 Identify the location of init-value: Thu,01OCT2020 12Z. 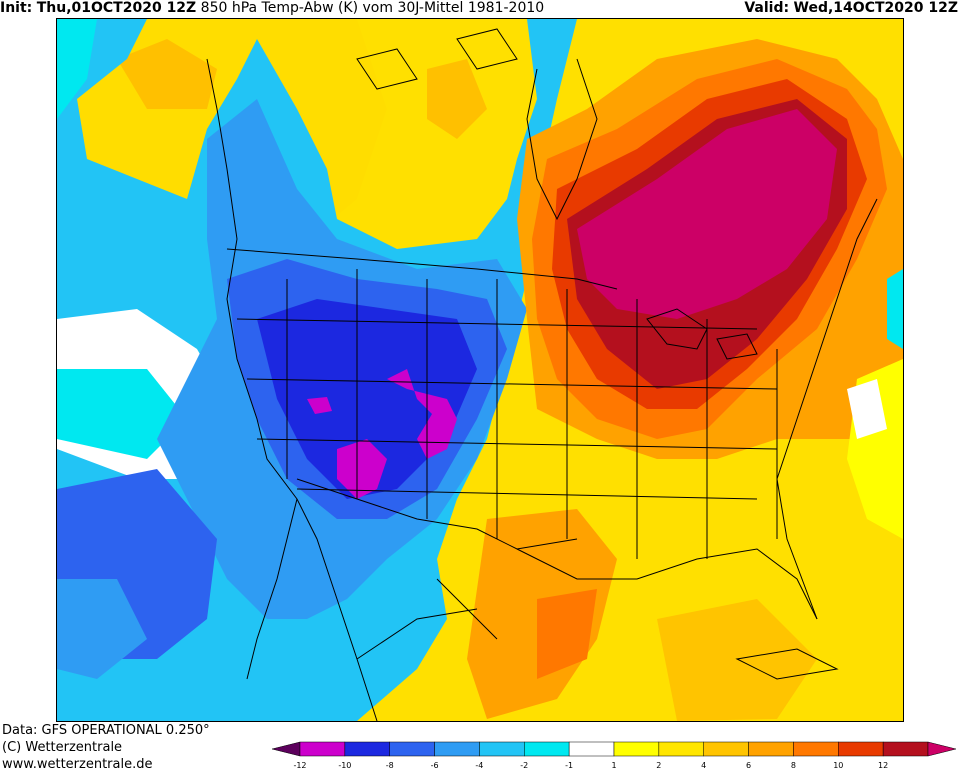
(116, 8).